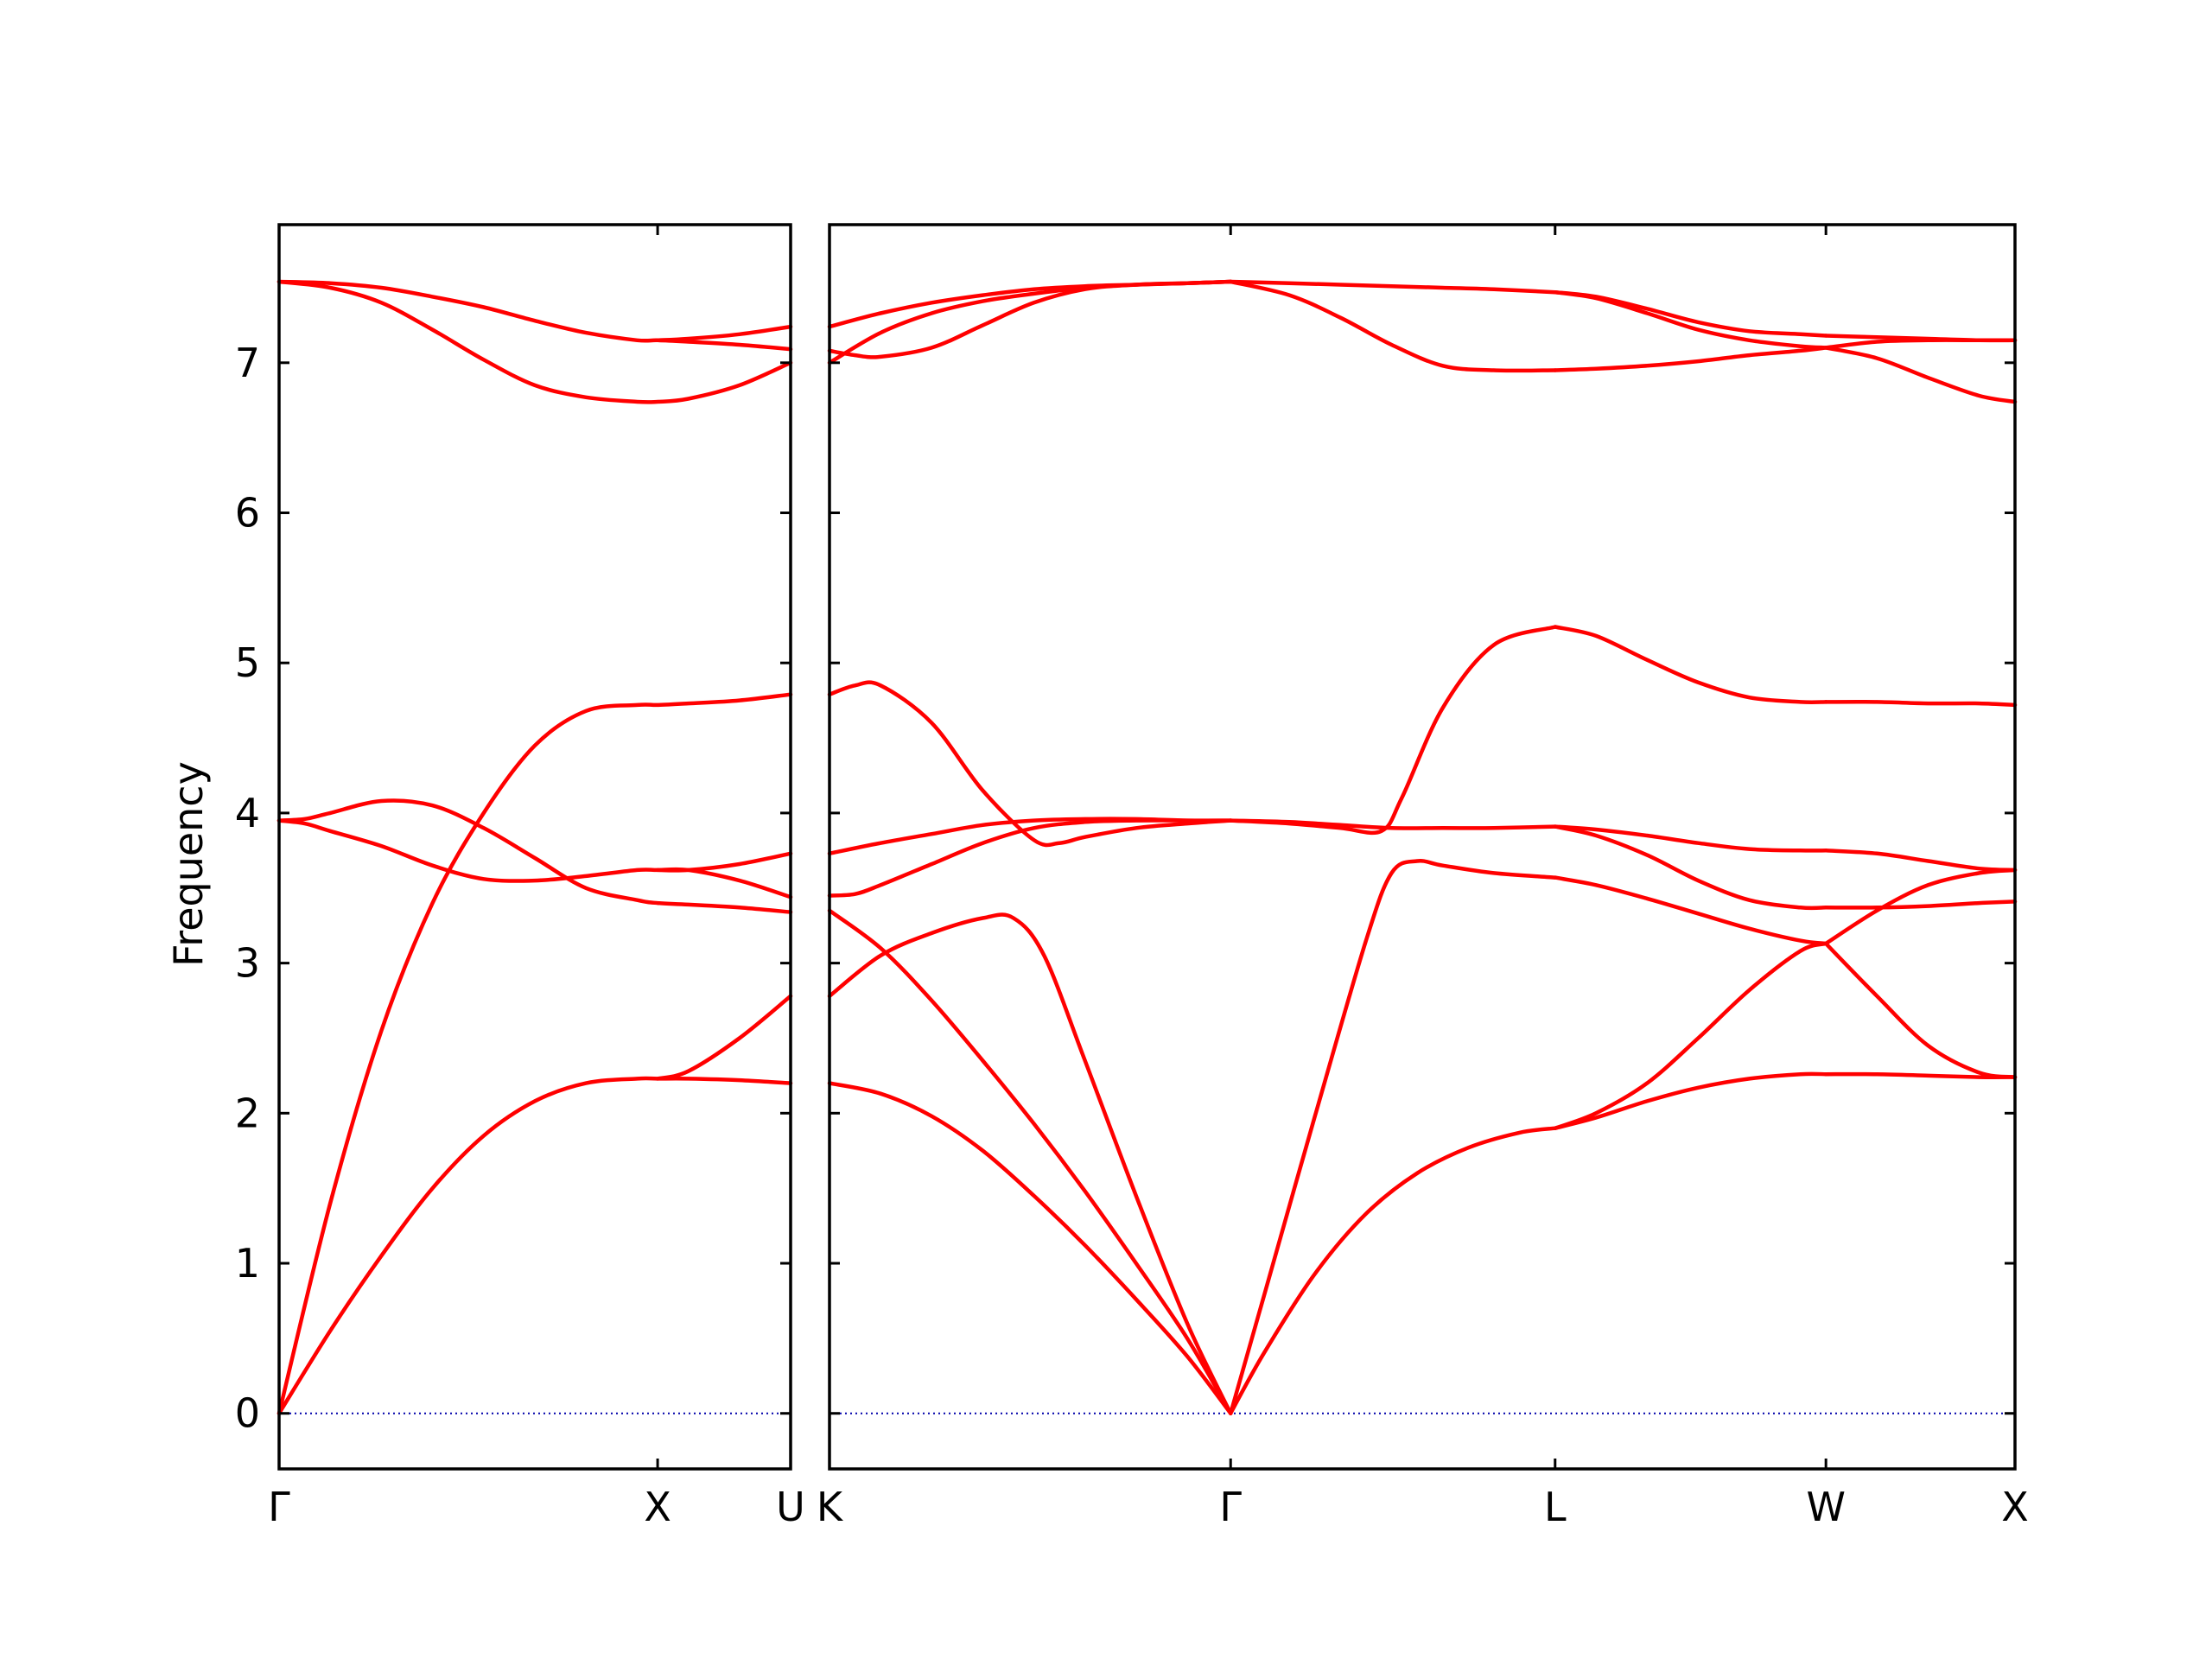 This screenshot has width=2212, height=1659. I want to click on y-axis-label: Frequency, so click(188, 864).